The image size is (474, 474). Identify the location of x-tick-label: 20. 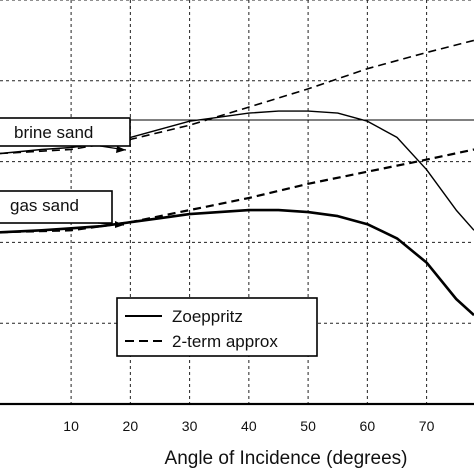
(131, 426).